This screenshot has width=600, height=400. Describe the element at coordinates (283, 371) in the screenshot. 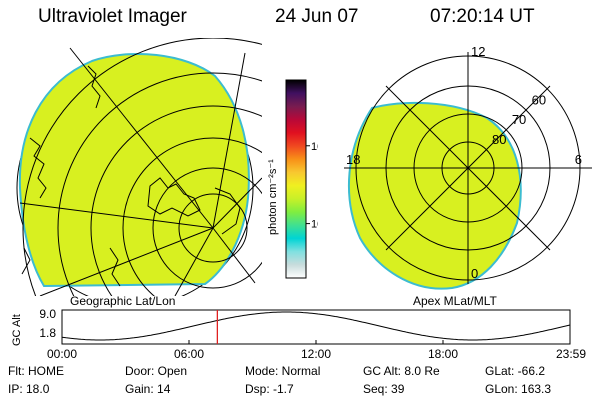

I see `info-mode: Mode: Normal` at that location.